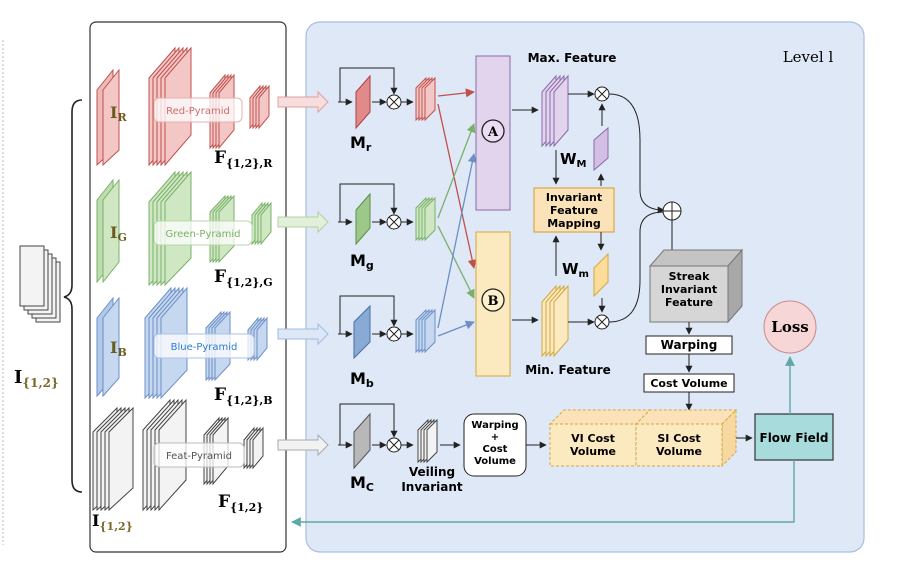 The image size is (897, 565). I want to click on wm-lower-label: Wm, so click(575, 270).